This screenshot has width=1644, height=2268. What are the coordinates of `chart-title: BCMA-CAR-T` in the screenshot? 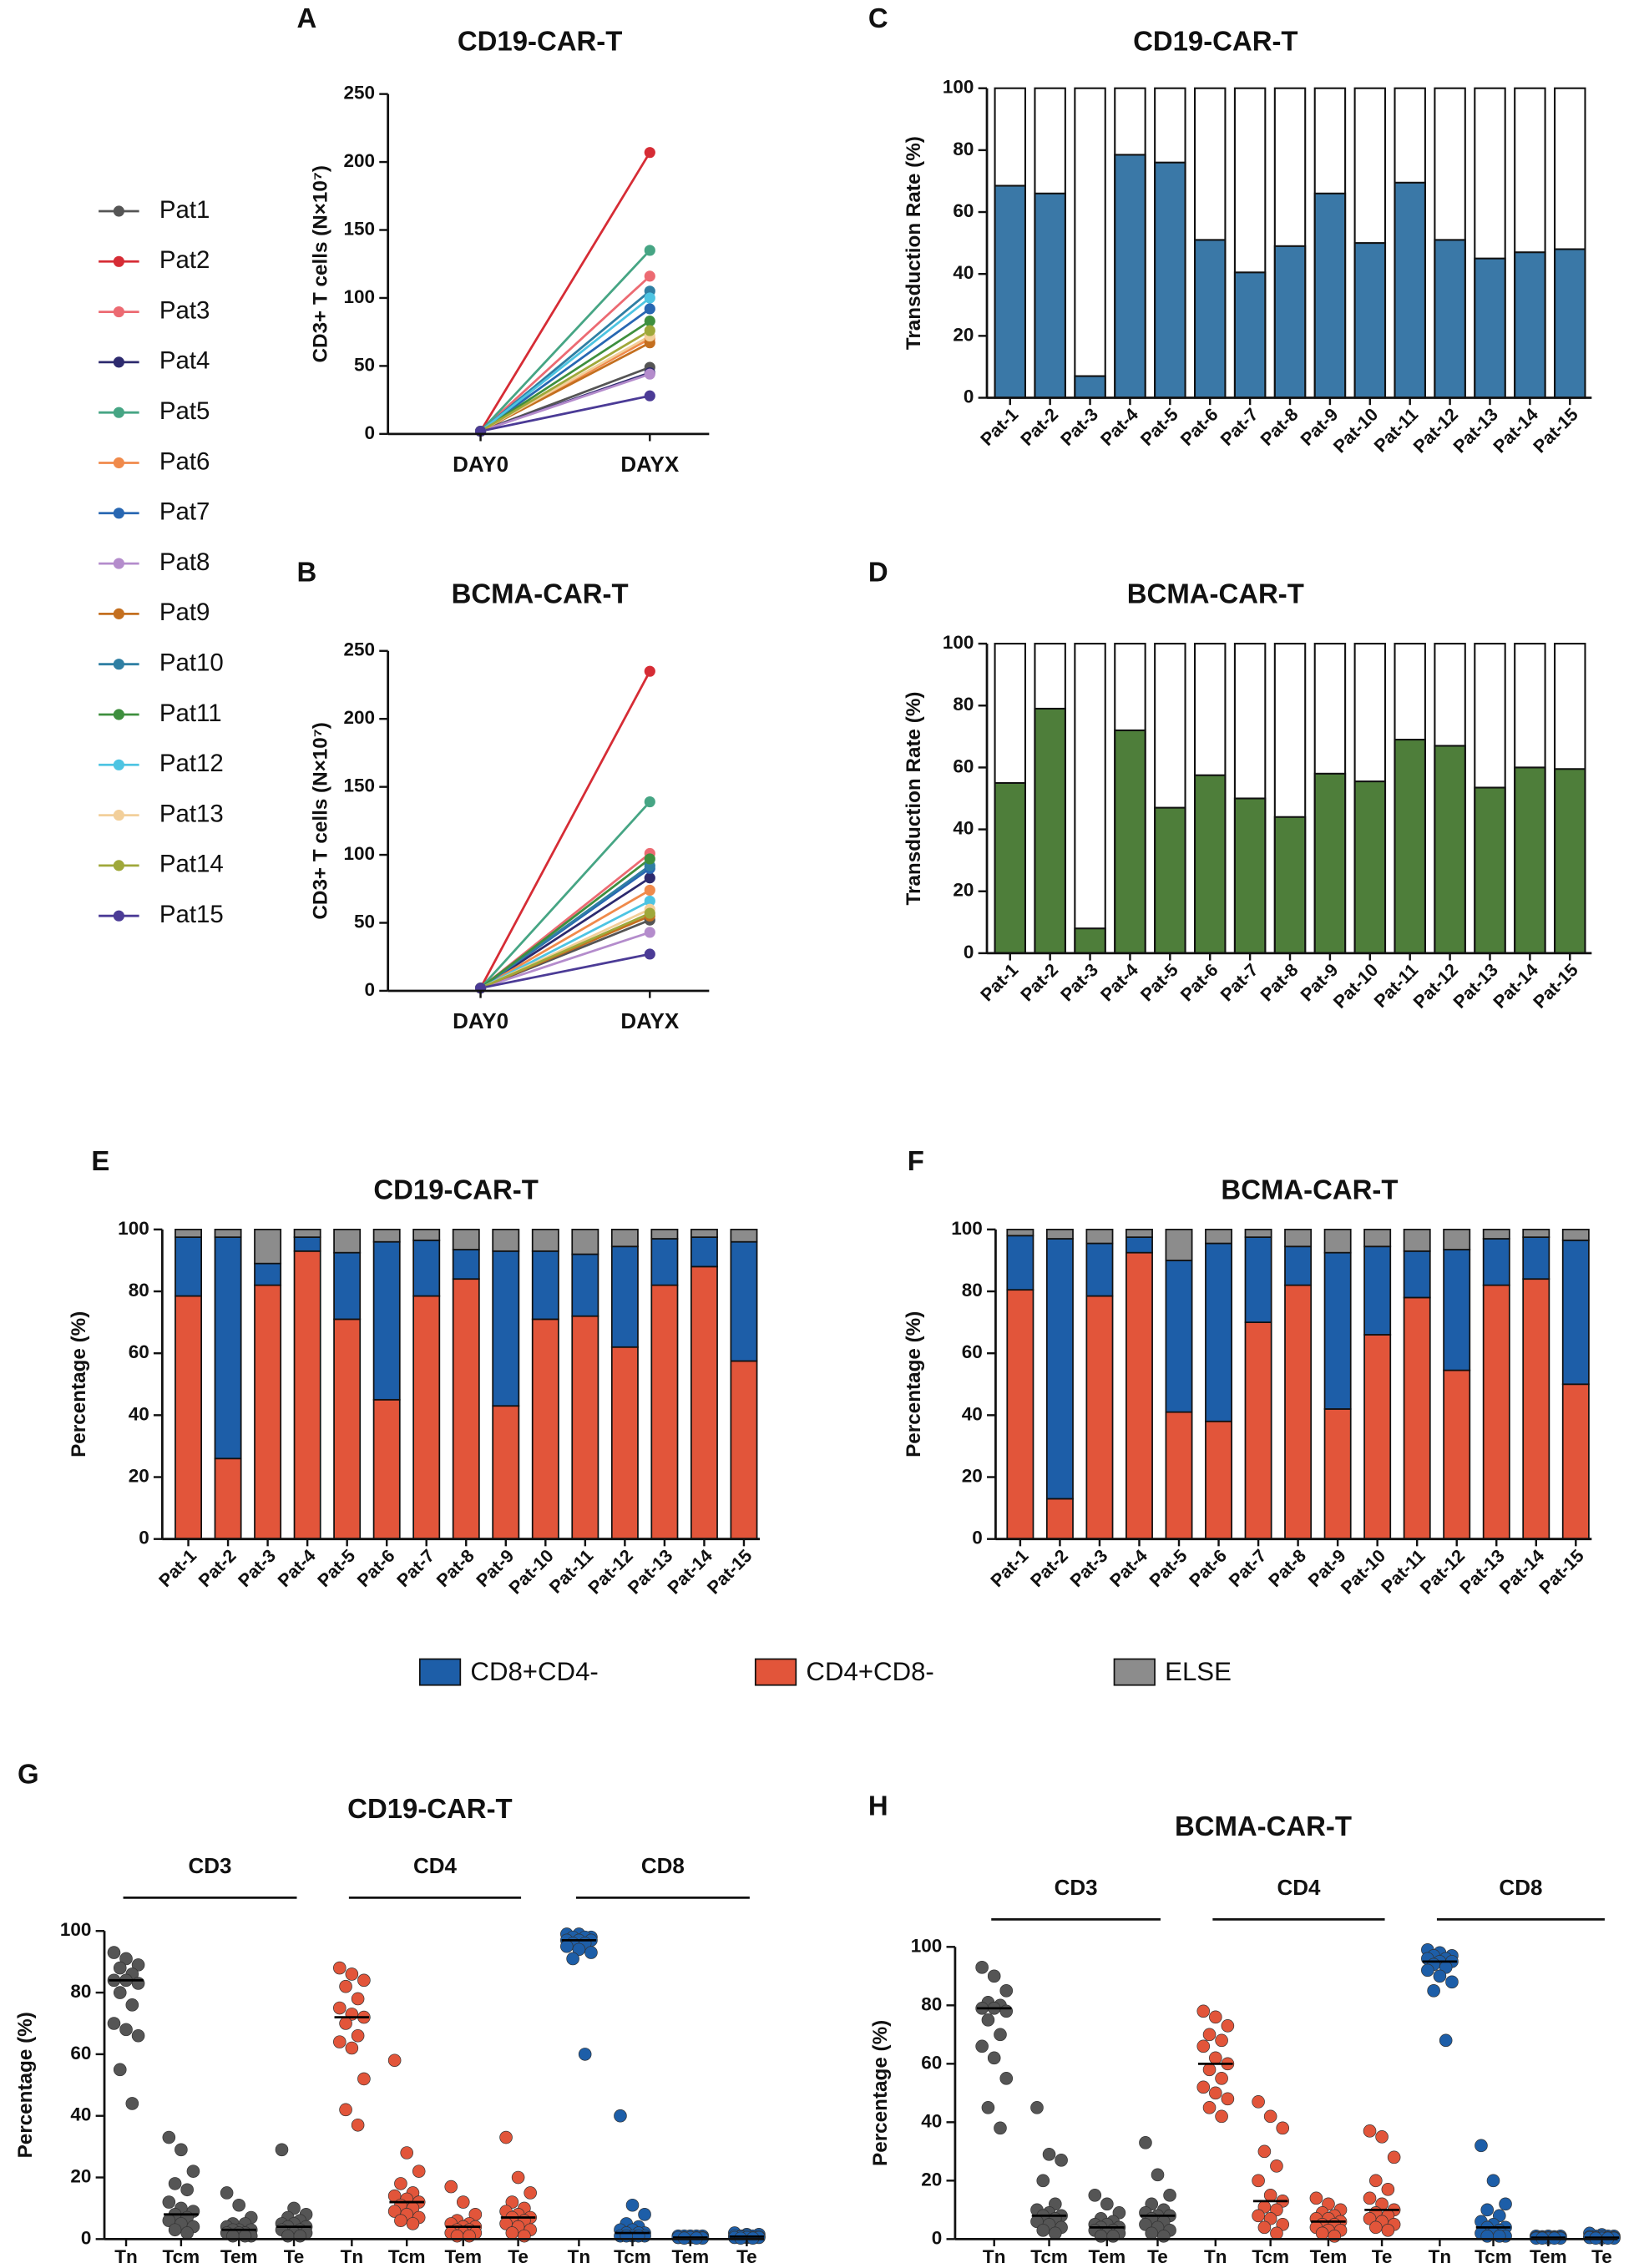 It's located at (1309, 1190).